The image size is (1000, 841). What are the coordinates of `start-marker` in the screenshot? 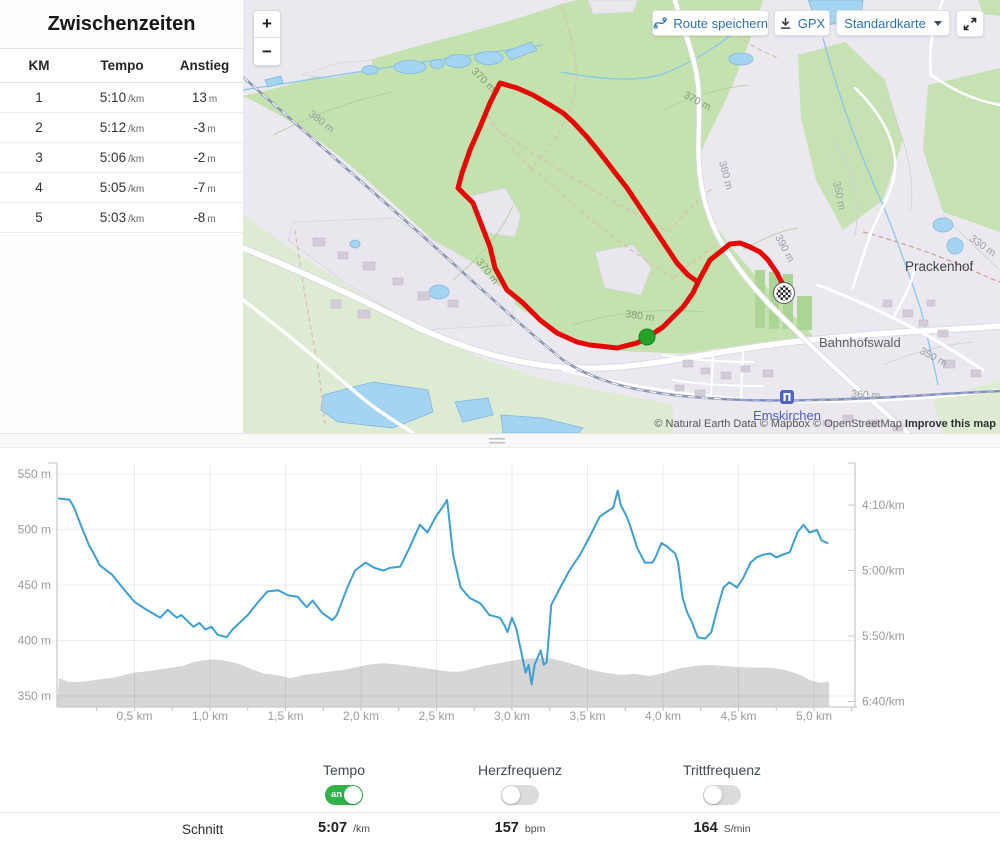 It's located at (647, 337).